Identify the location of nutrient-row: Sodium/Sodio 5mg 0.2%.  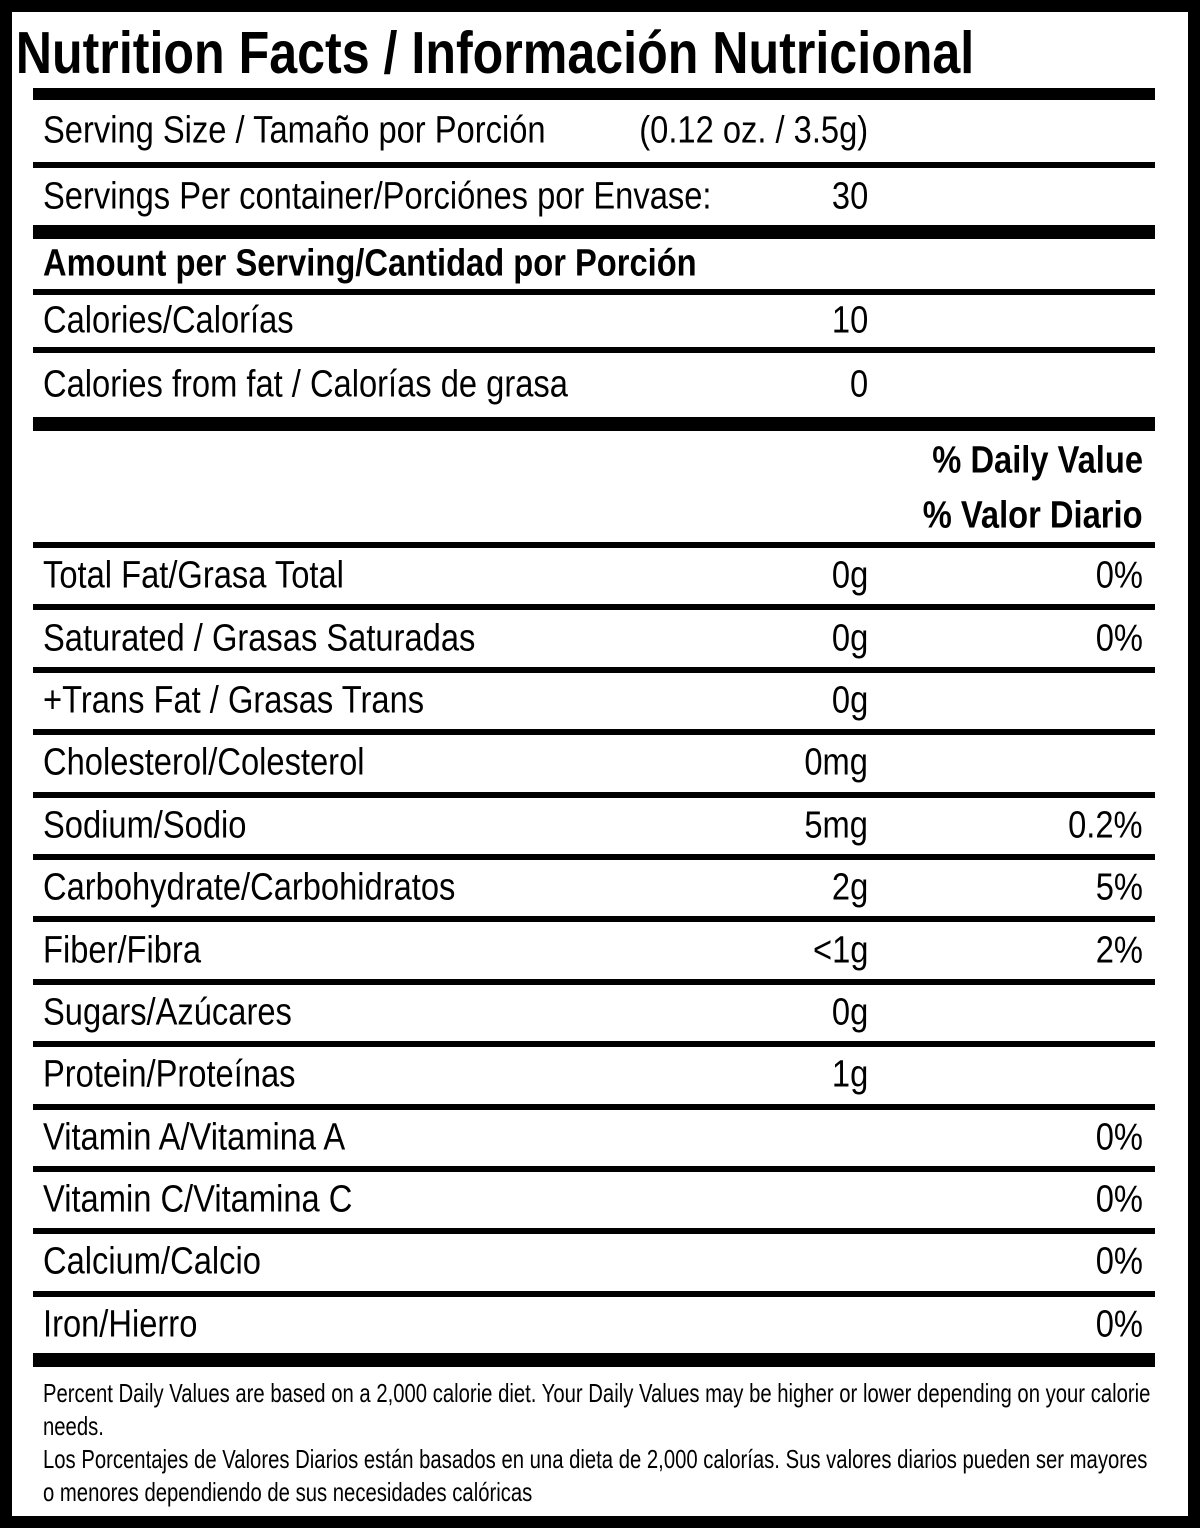
(594, 826).